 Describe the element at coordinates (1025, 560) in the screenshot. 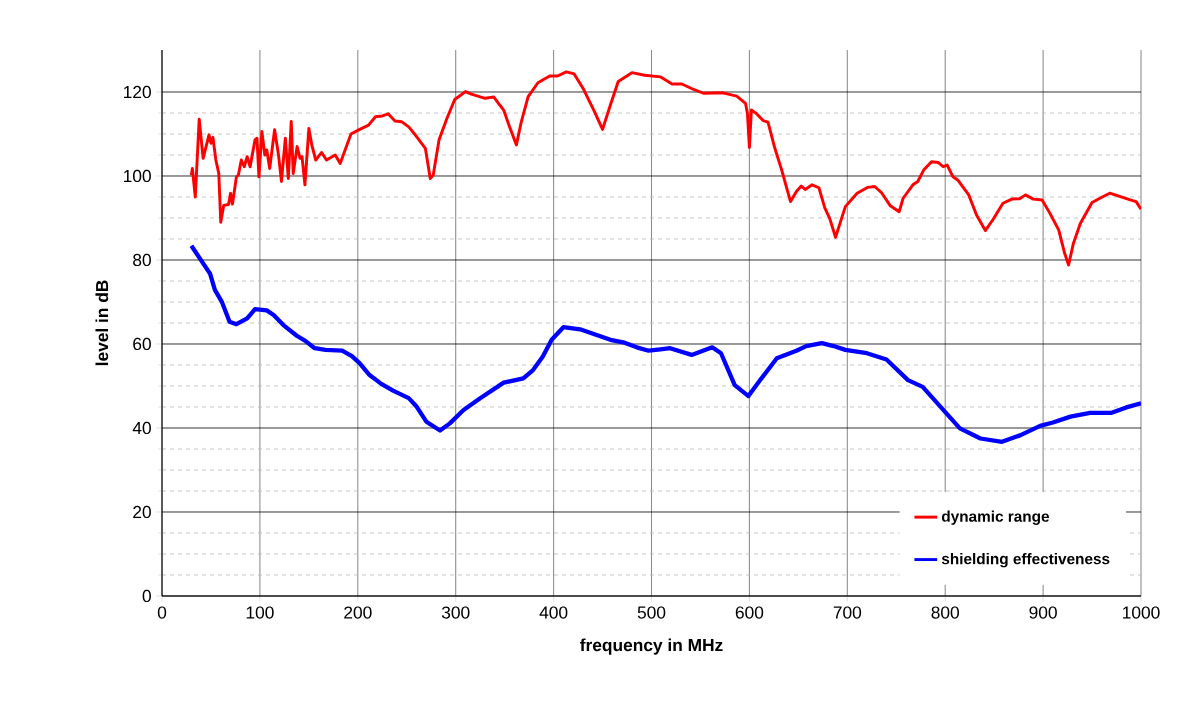

I see `legend-label: shielding effectiveness` at that location.